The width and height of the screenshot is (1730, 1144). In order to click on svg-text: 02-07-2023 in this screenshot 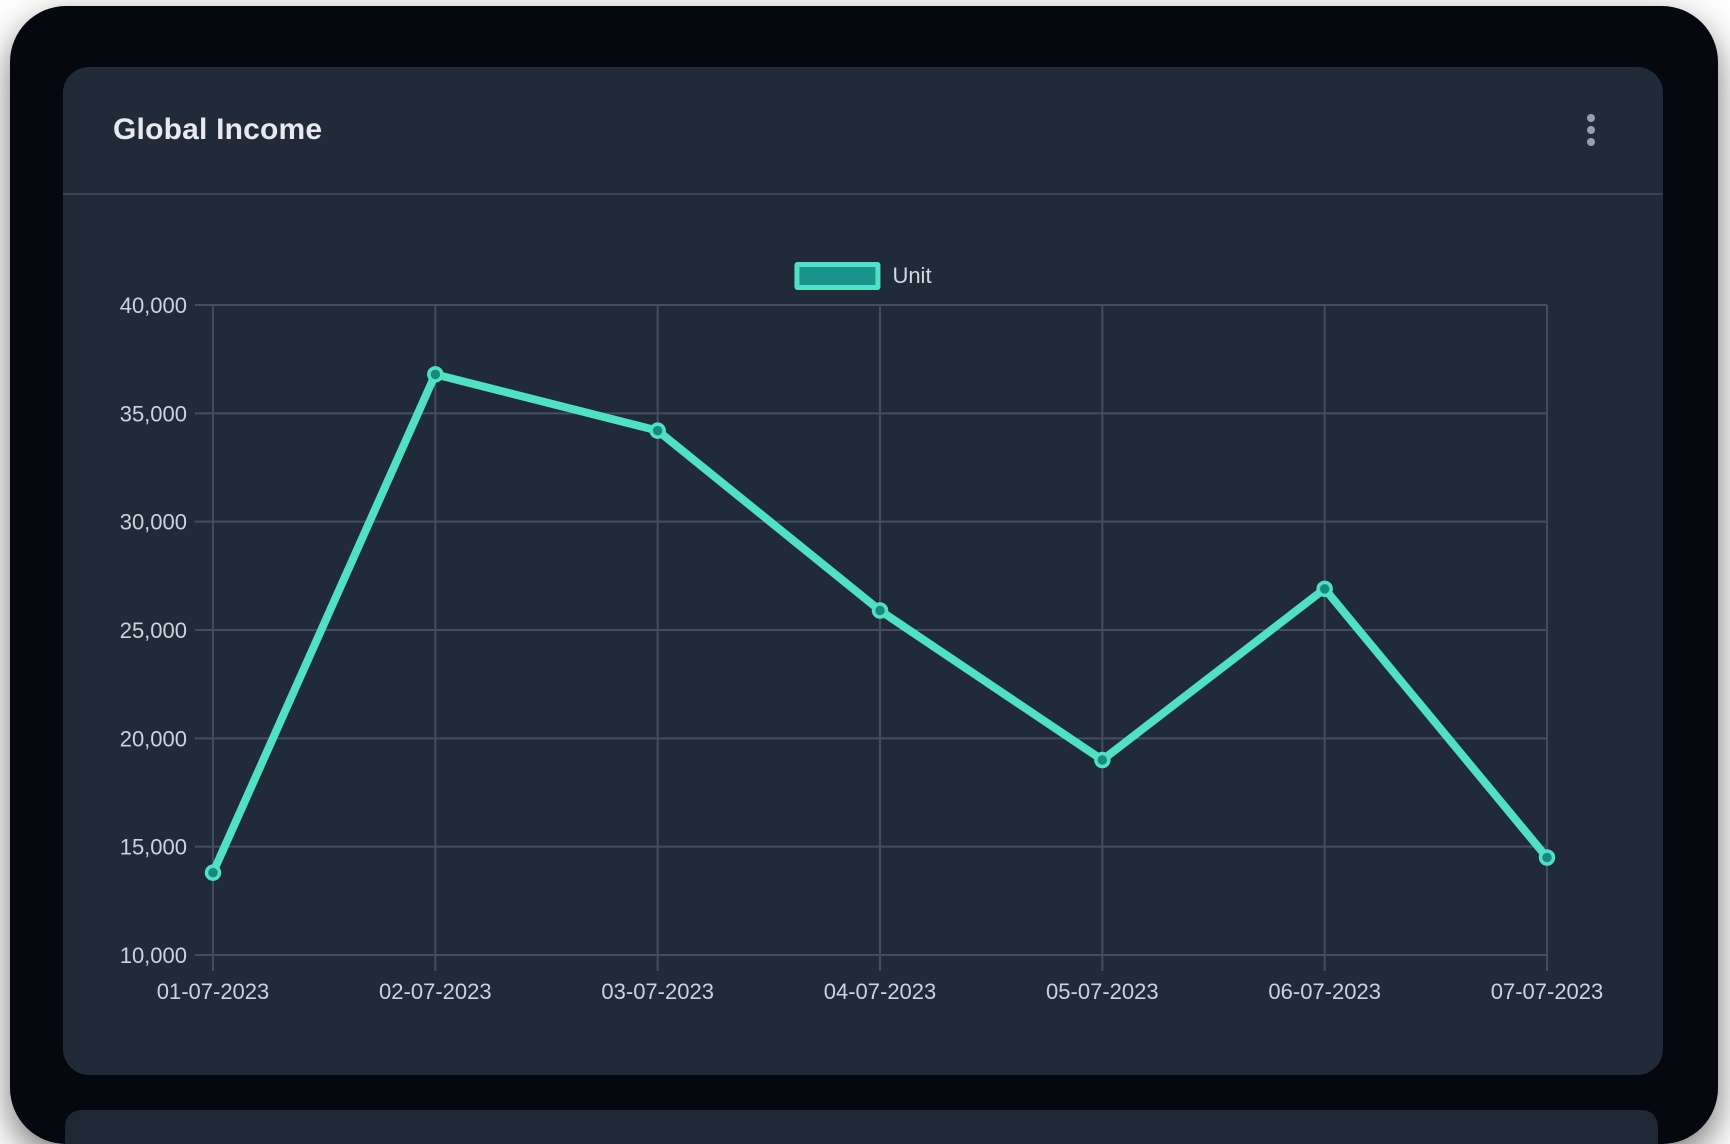, I will do `click(435, 991)`.